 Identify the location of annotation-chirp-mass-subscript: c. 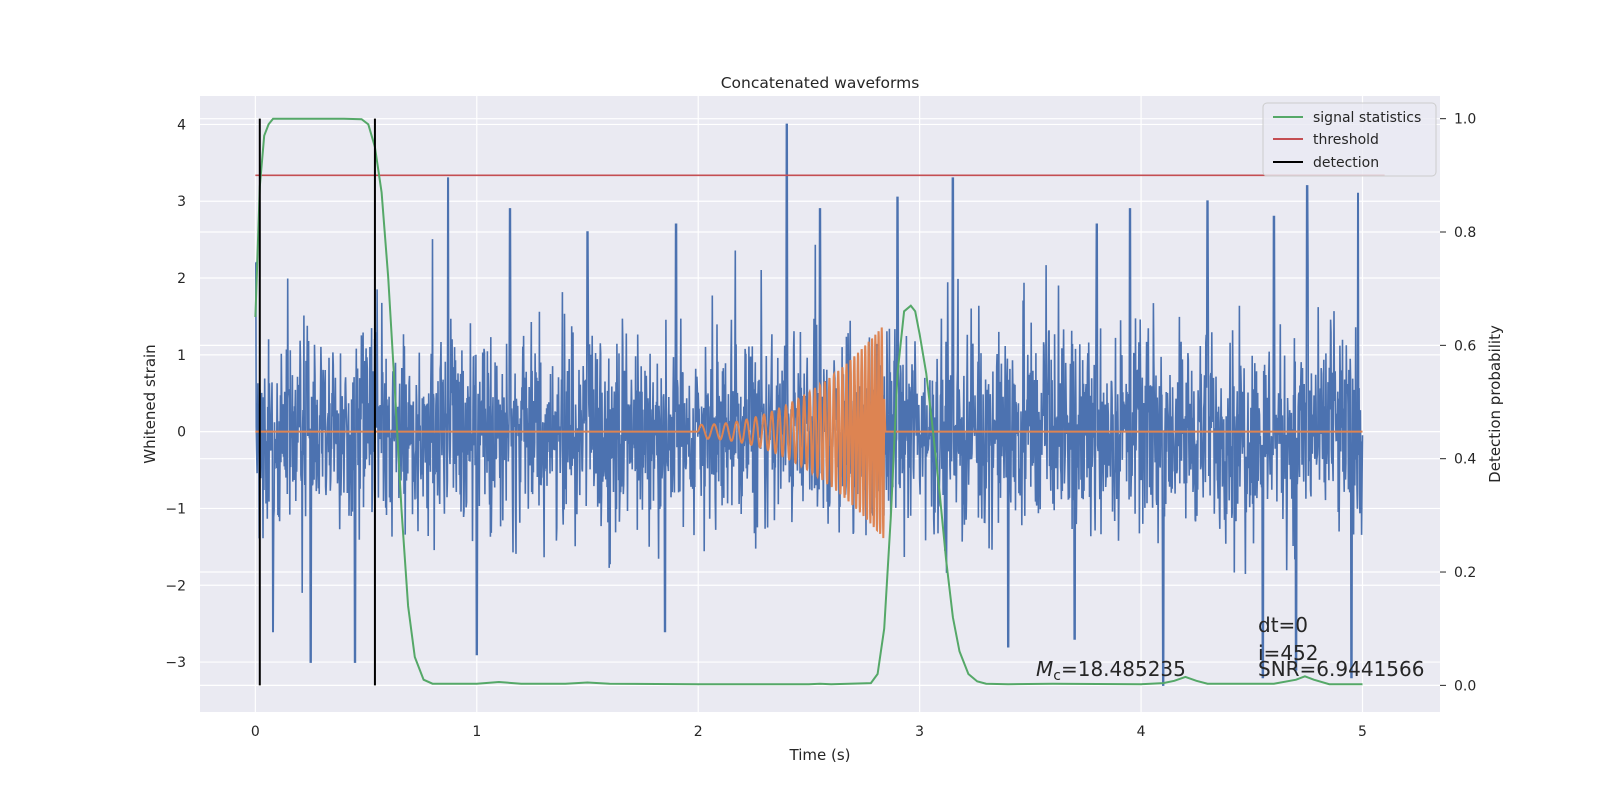
(1057, 676).